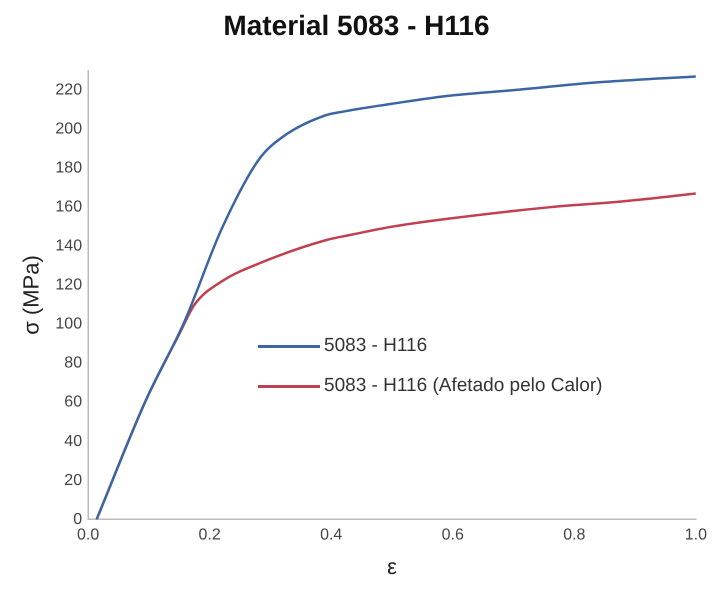  I want to click on y-tick-label: 220, so click(68, 90).